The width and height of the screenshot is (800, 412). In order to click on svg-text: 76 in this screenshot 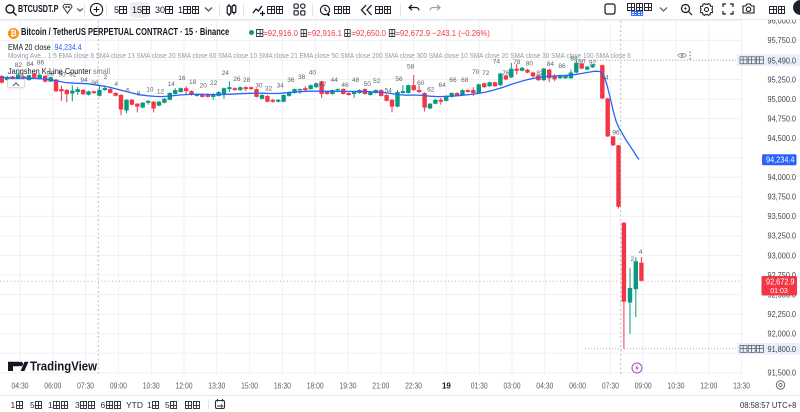, I will do `click(506, 73)`.